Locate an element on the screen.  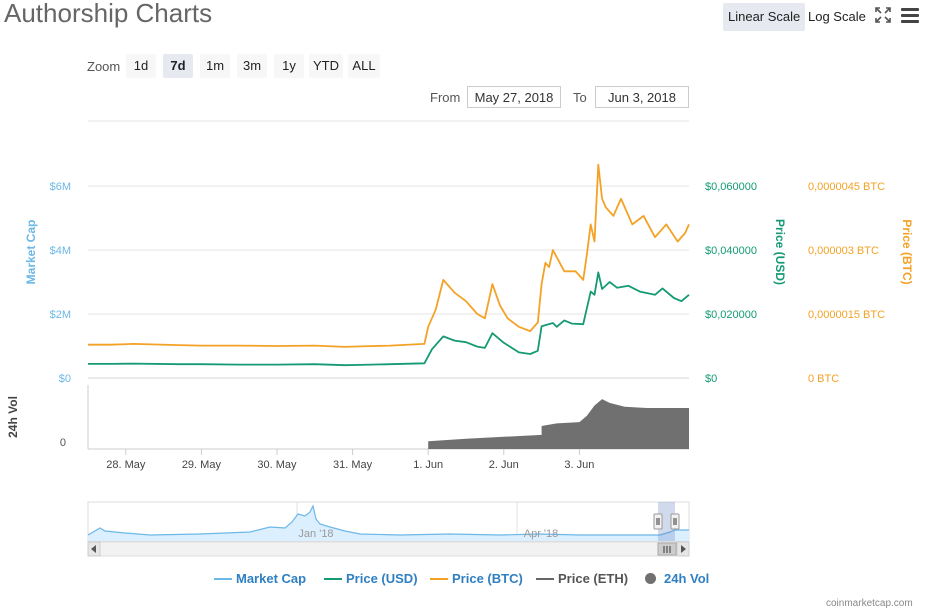
price-usd-tick-label: $0 is located at coordinates (711, 379).